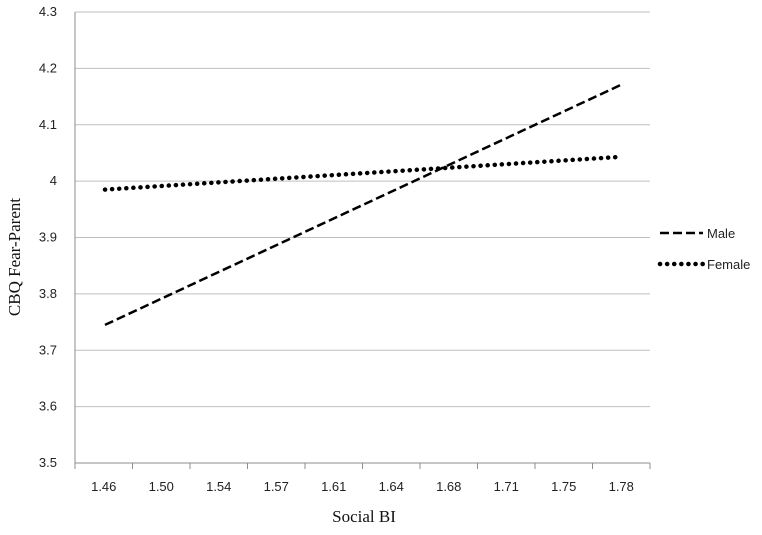  What do you see at coordinates (48, 462) in the screenshot?
I see `y-tick-label: 3.5` at bounding box center [48, 462].